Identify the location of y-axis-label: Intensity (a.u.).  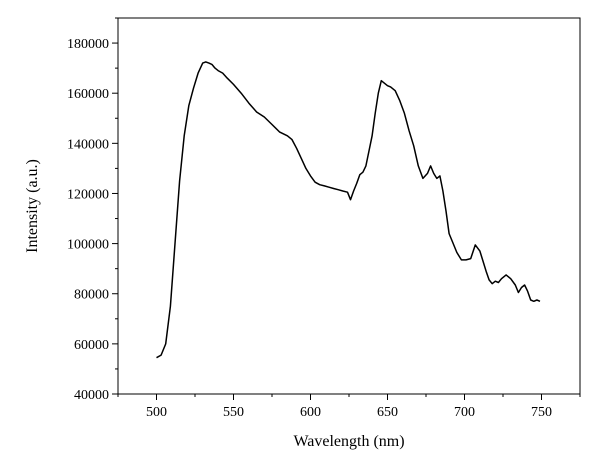
(32, 206).